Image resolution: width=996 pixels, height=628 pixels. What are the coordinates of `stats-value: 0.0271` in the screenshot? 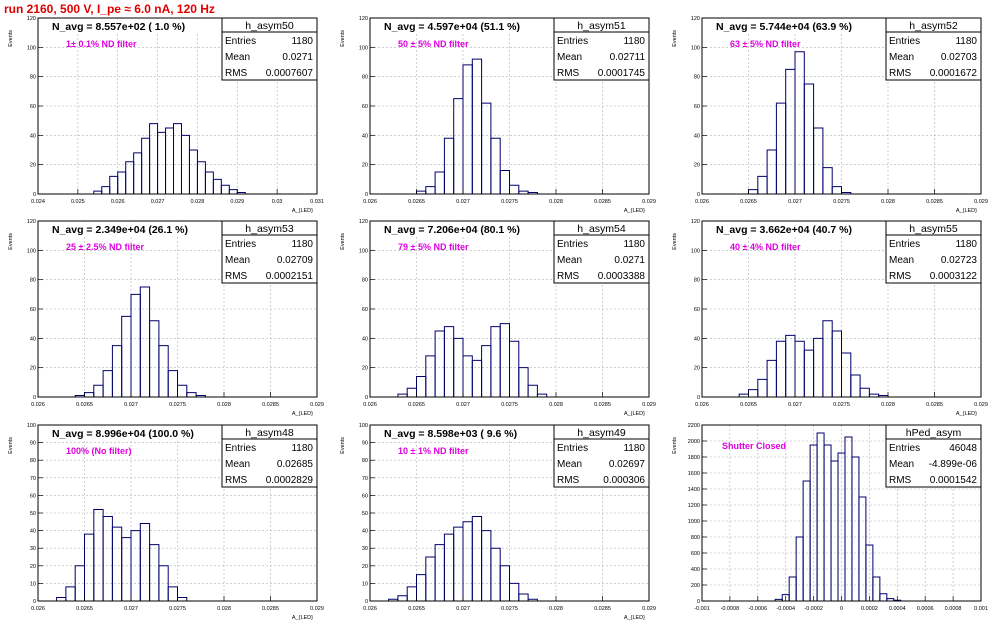 It's located at (297, 57).